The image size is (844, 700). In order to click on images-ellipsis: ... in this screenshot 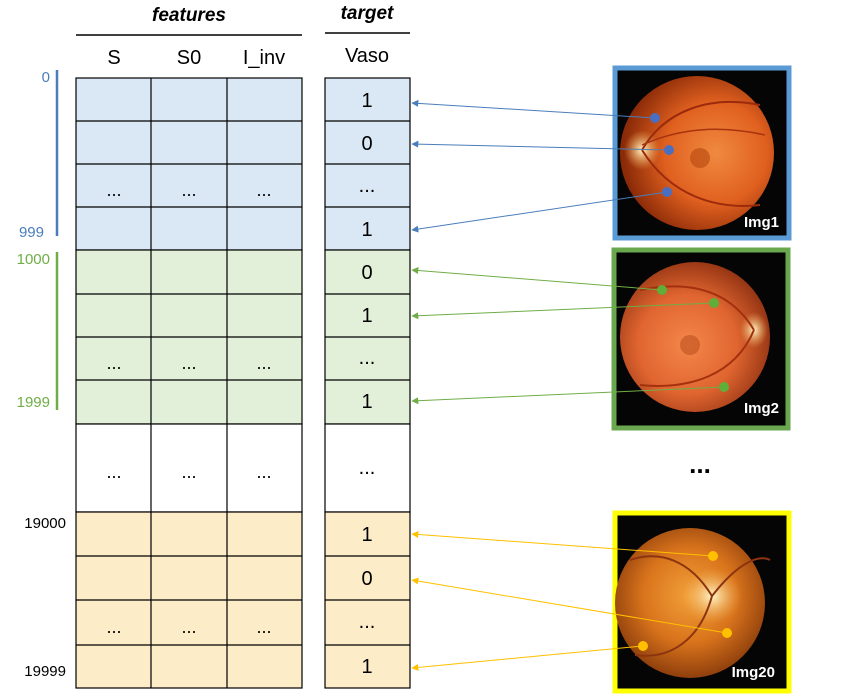, I will do `click(700, 464)`.